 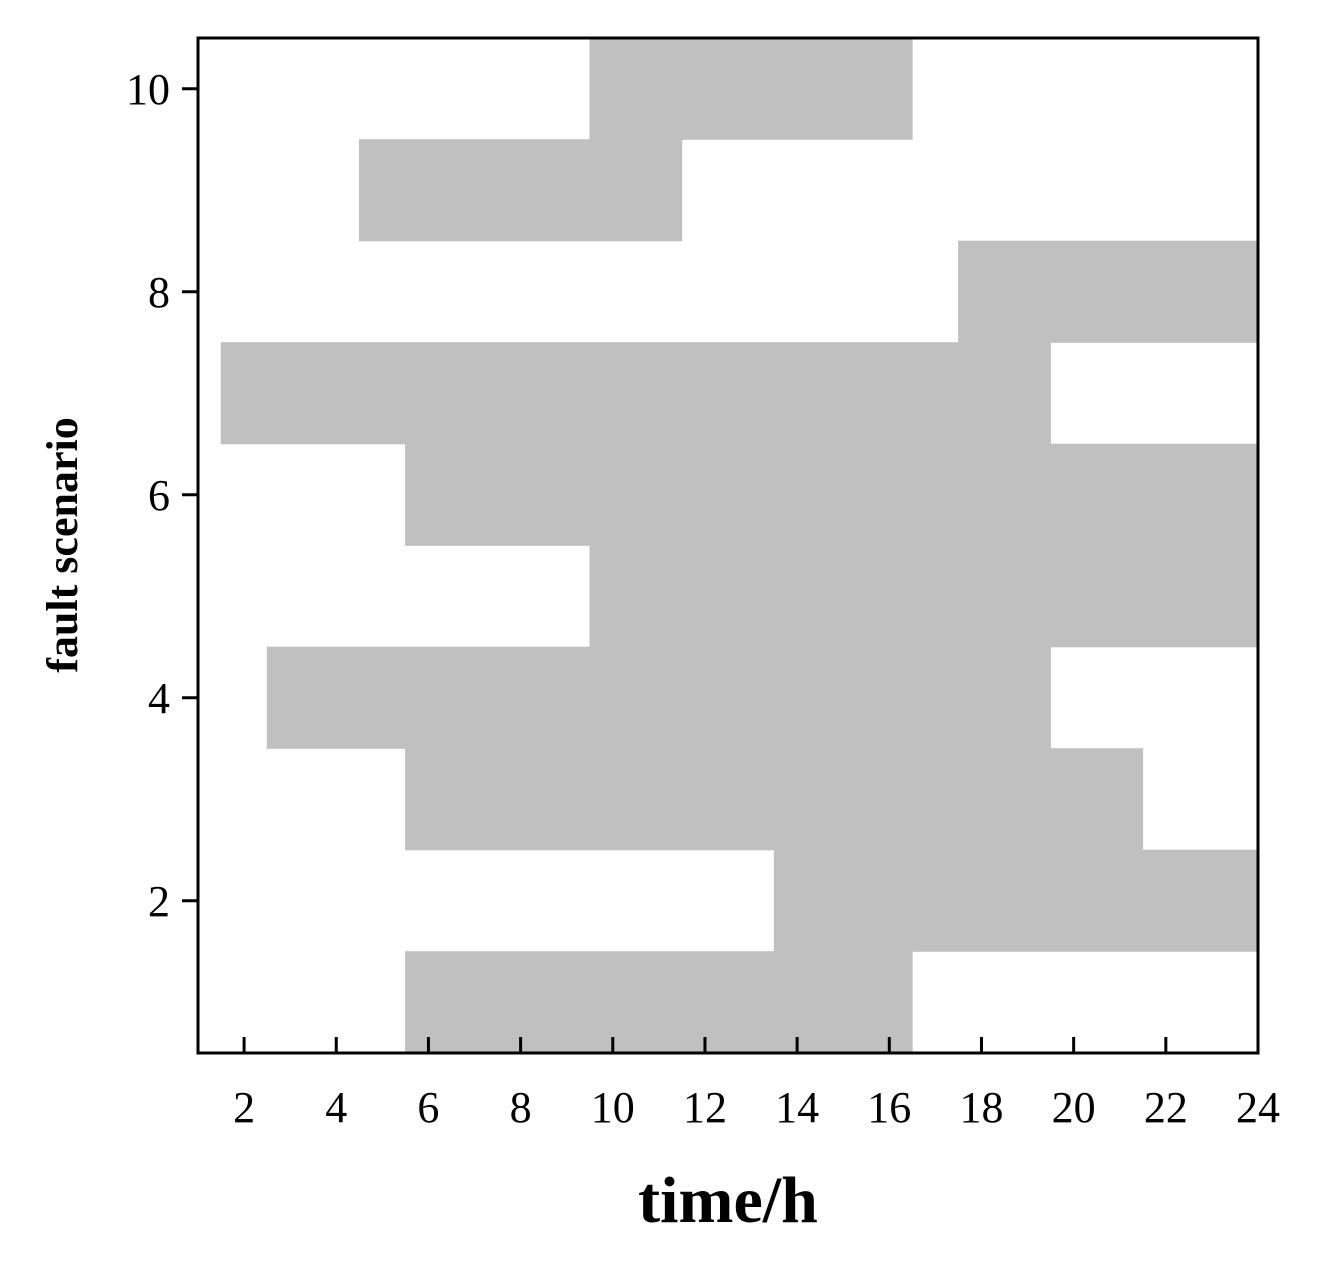 What do you see at coordinates (336, 1107) in the screenshot?
I see `x-tick-label: 4` at bounding box center [336, 1107].